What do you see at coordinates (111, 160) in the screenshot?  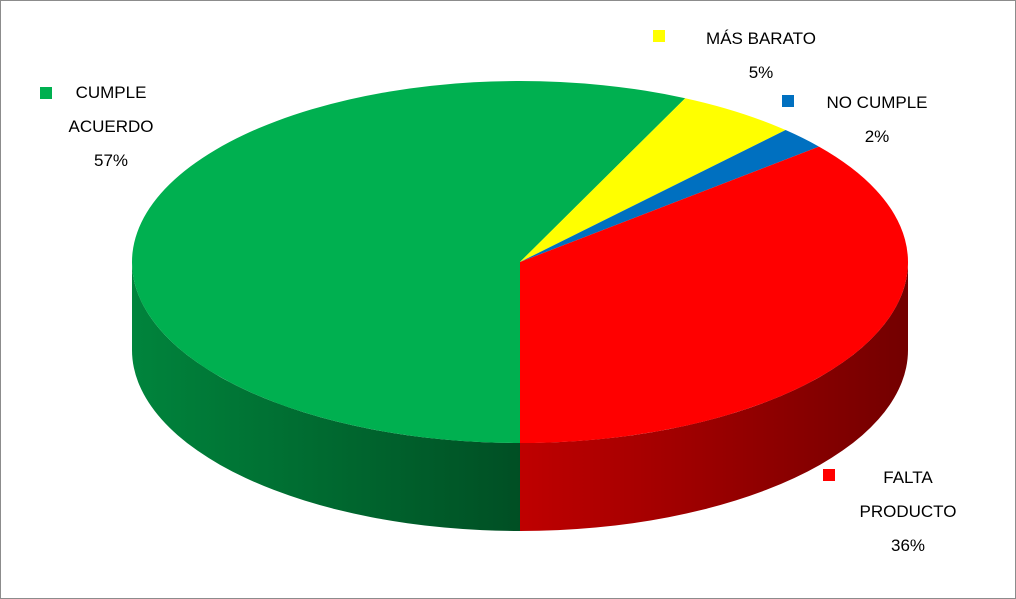 I see `label-percent: 57%` at bounding box center [111, 160].